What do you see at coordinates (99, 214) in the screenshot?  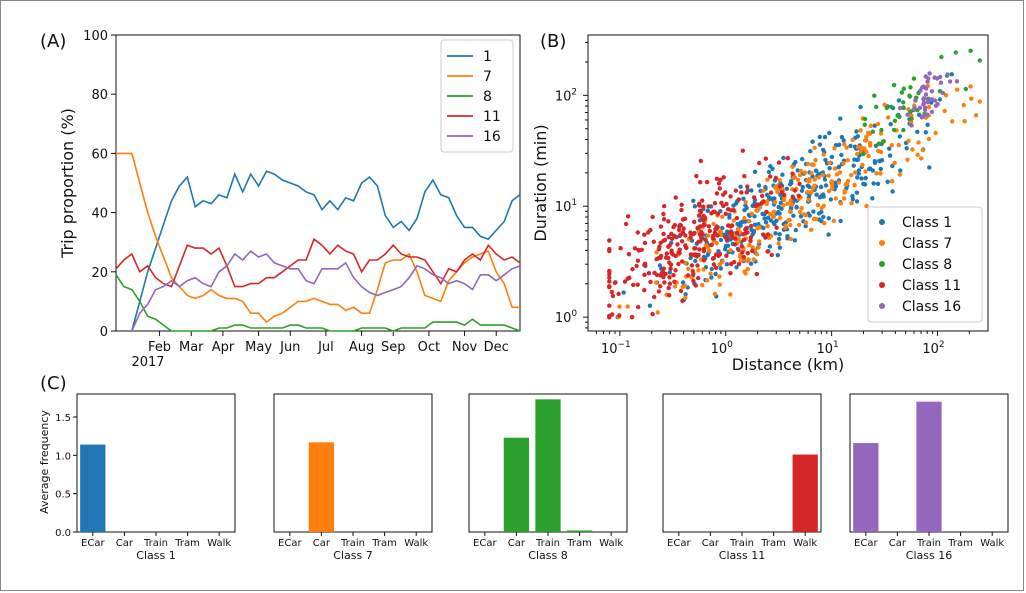 I see `panel-a-y-tick-label: 40` at bounding box center [99, 214].